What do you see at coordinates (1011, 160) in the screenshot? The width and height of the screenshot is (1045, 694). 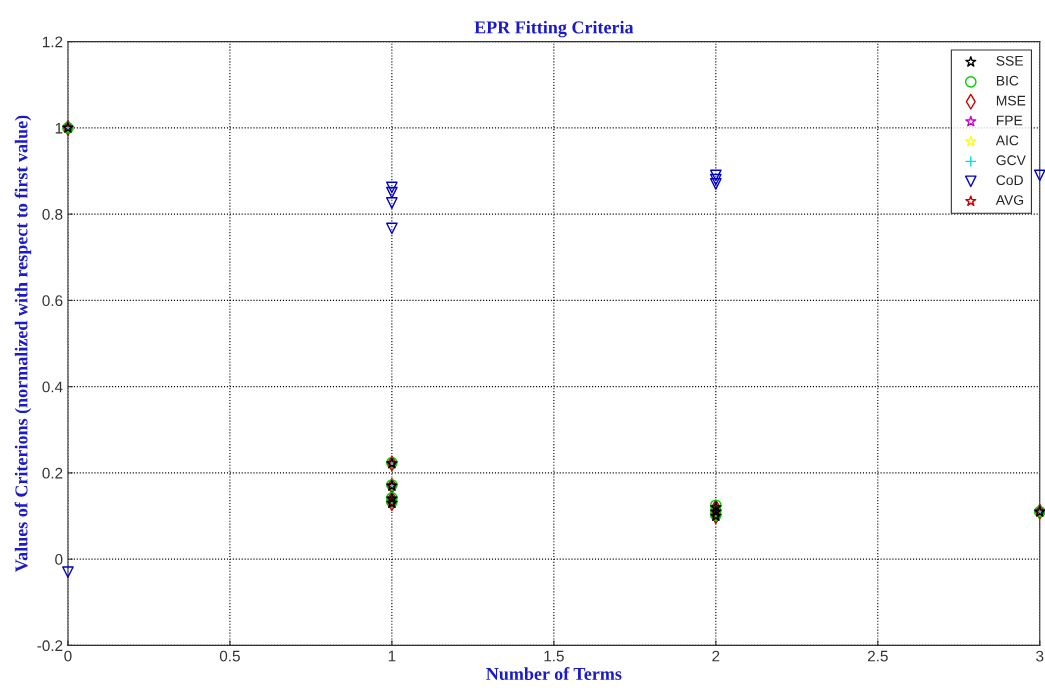 I see `legend-label: GCV` at bounding box center [1011, 160].